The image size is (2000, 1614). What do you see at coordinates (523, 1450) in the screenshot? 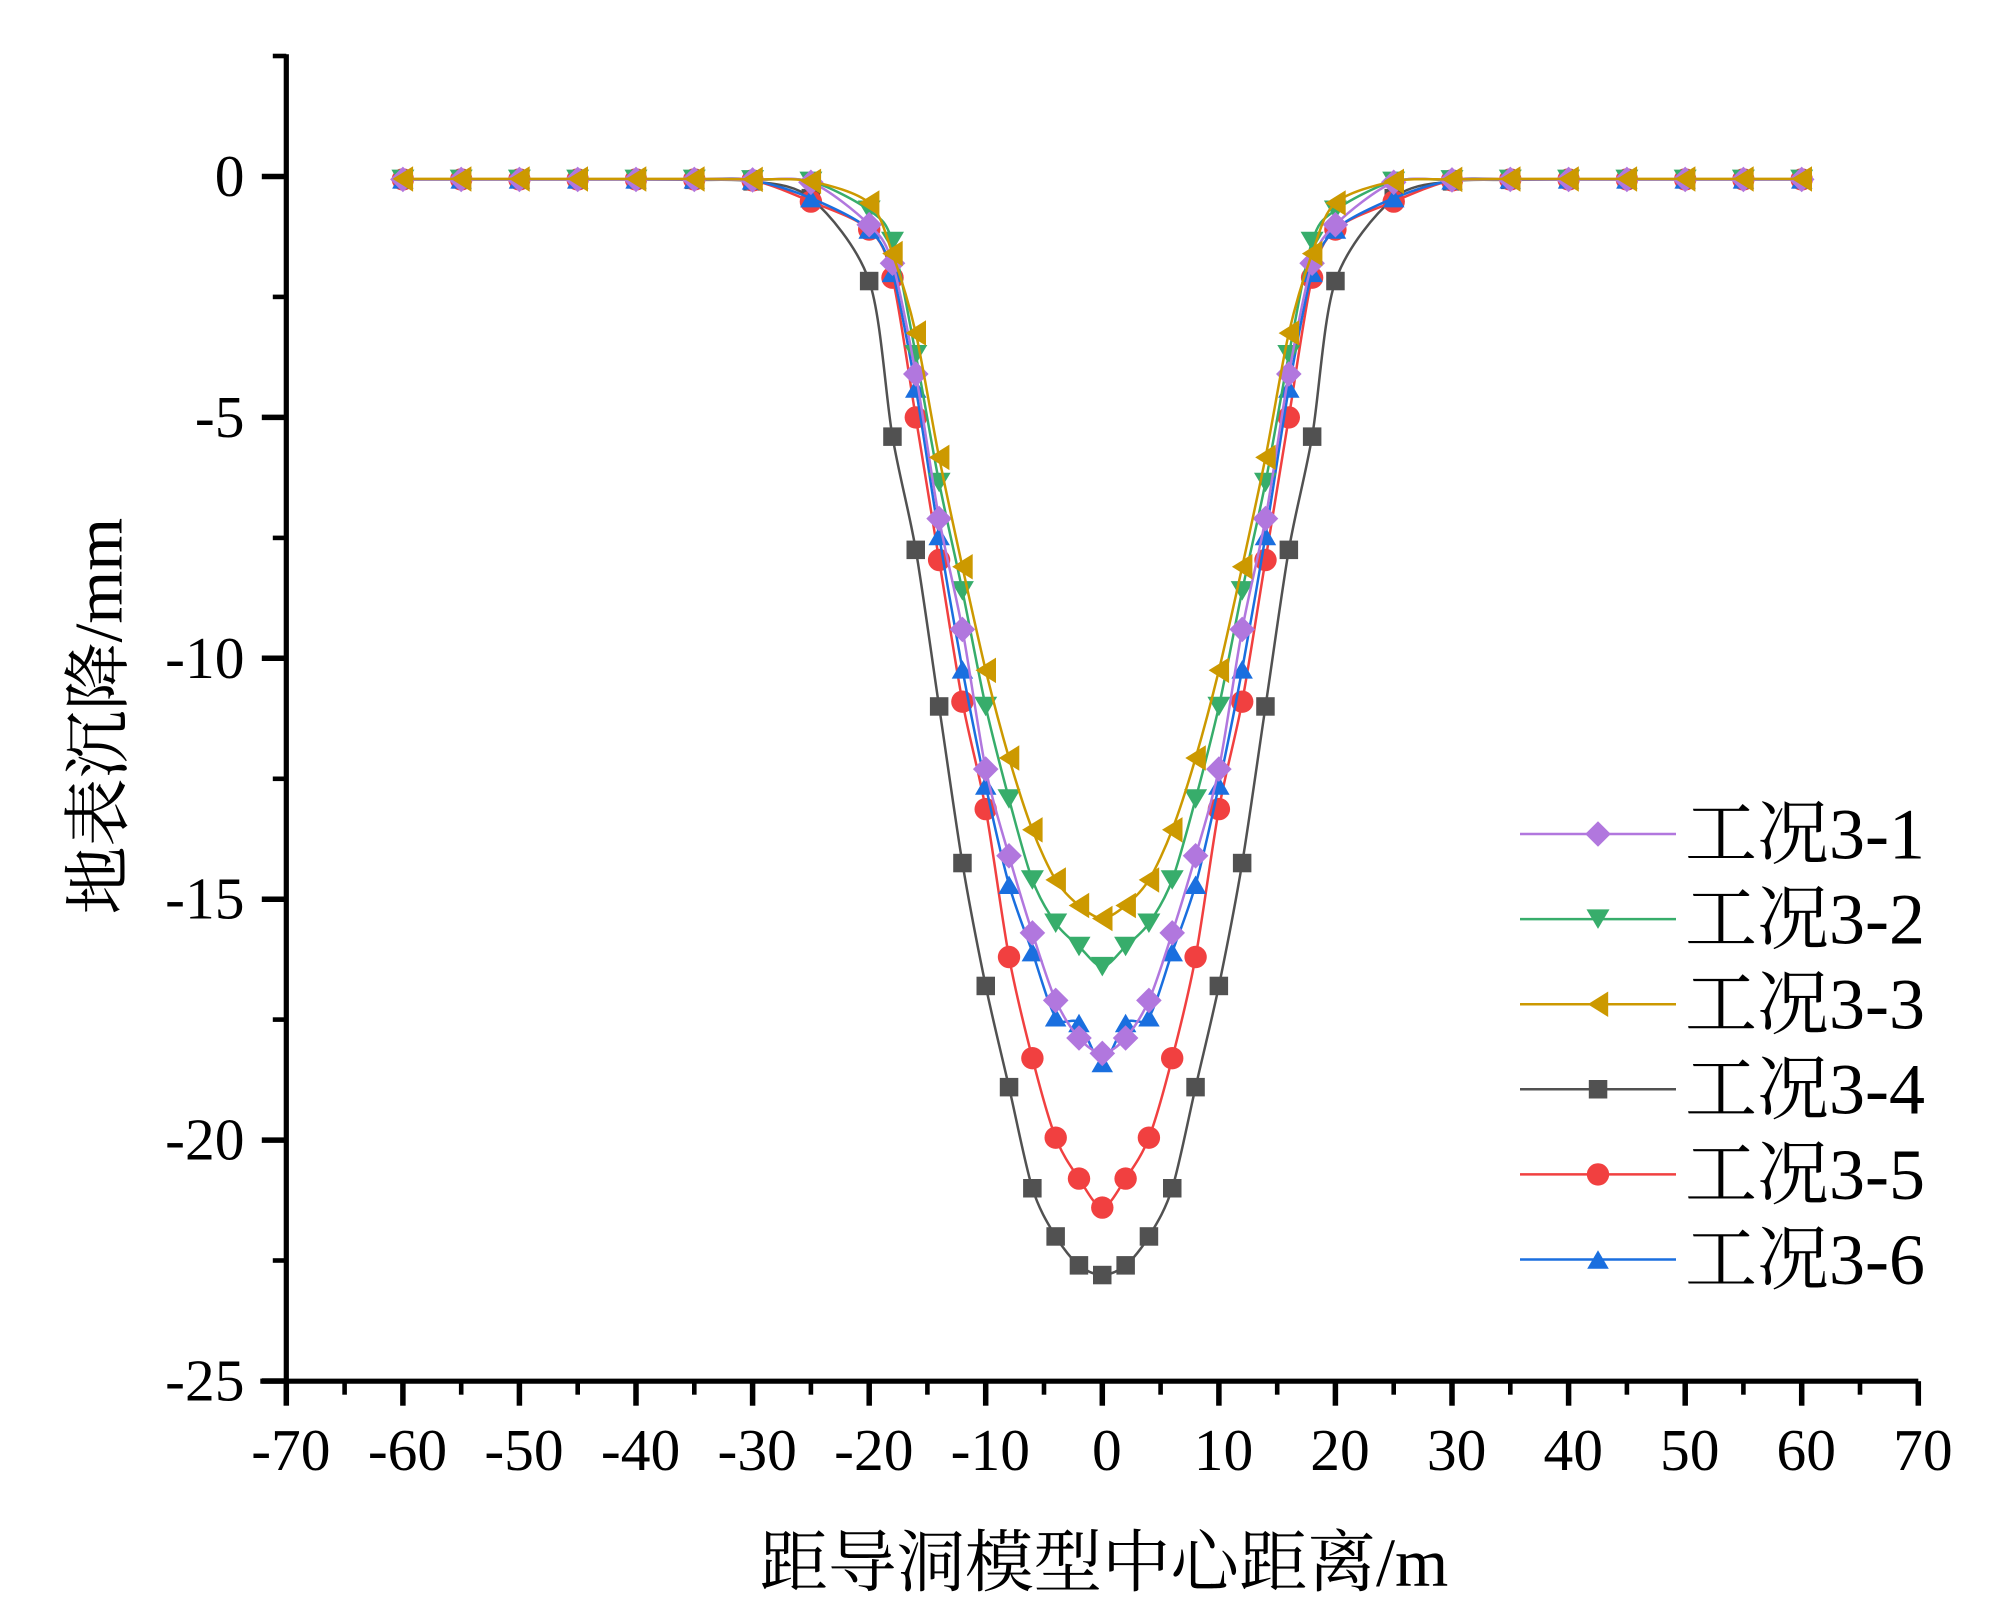
I see `svg-text: -50` at bounding box center [523, 1450].